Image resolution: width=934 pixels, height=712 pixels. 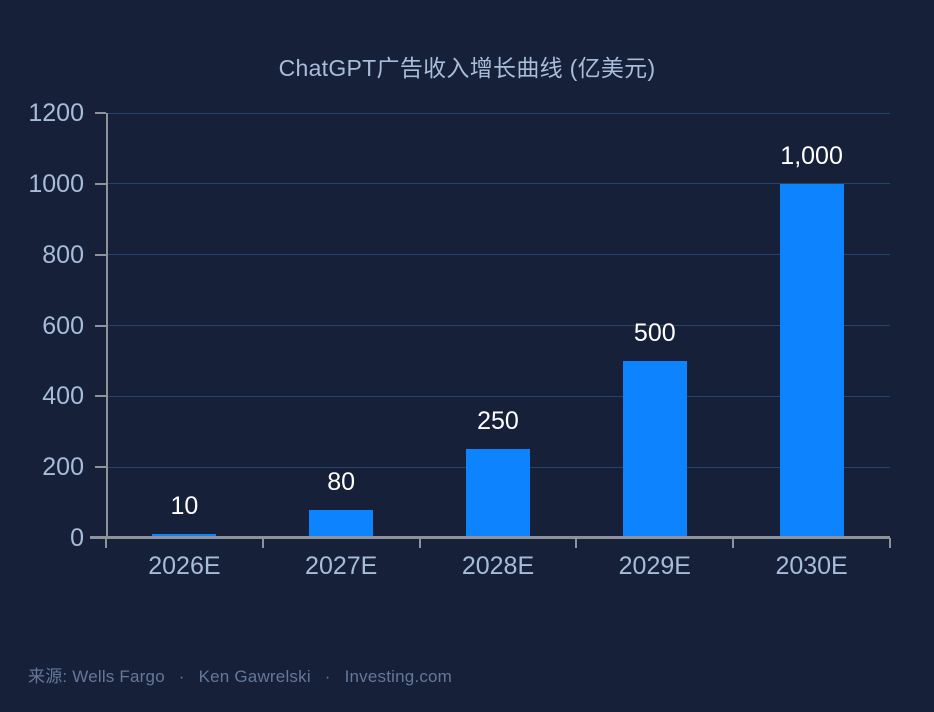 What do you see at coordinates (498, 421) in the screenshot?
I see `bar-value-label: 250` at bounding box center [498, 421].